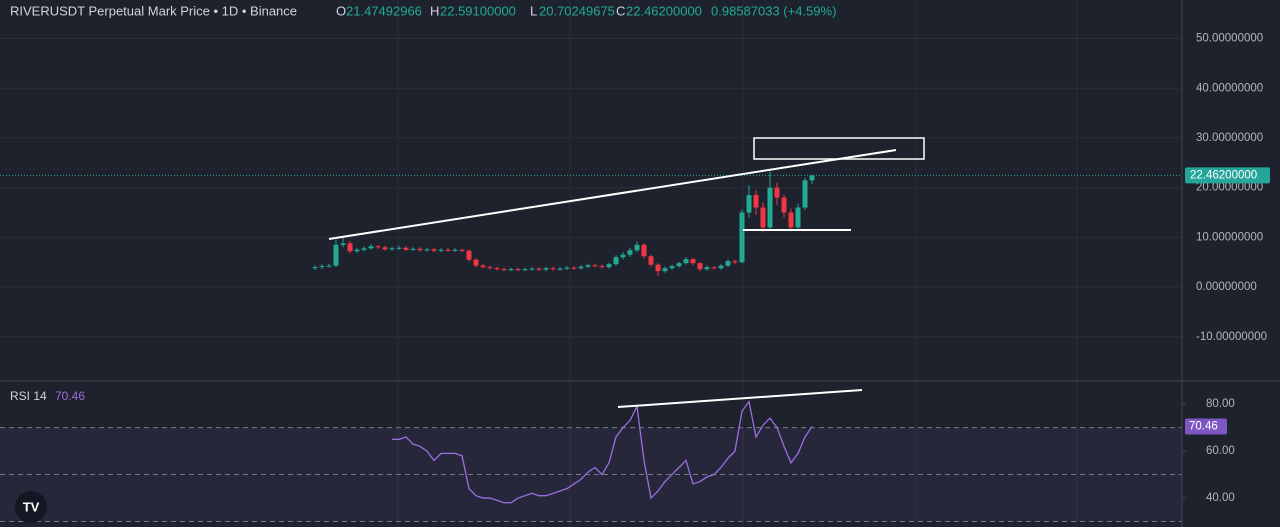  What do you see at coordinates (602, 452) in the screenshot?
I see `rsi-line` at bounding box center [602, 452].